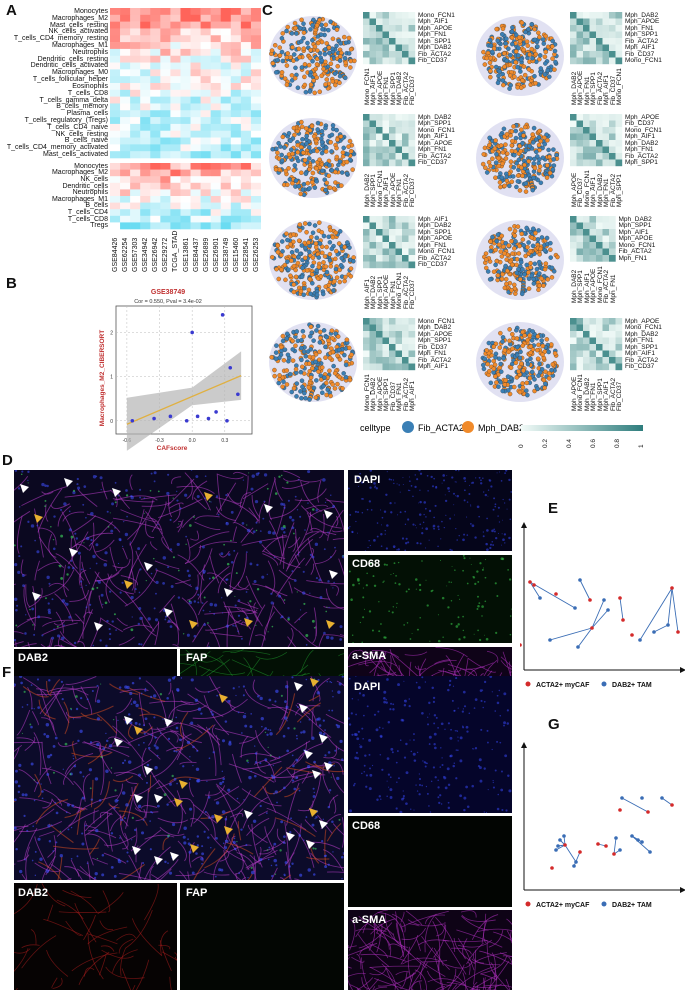  Describe the element at coordinates (643, 60) in the screenshot. I see `matrix-row-label: Mono_FCN1` at that location.